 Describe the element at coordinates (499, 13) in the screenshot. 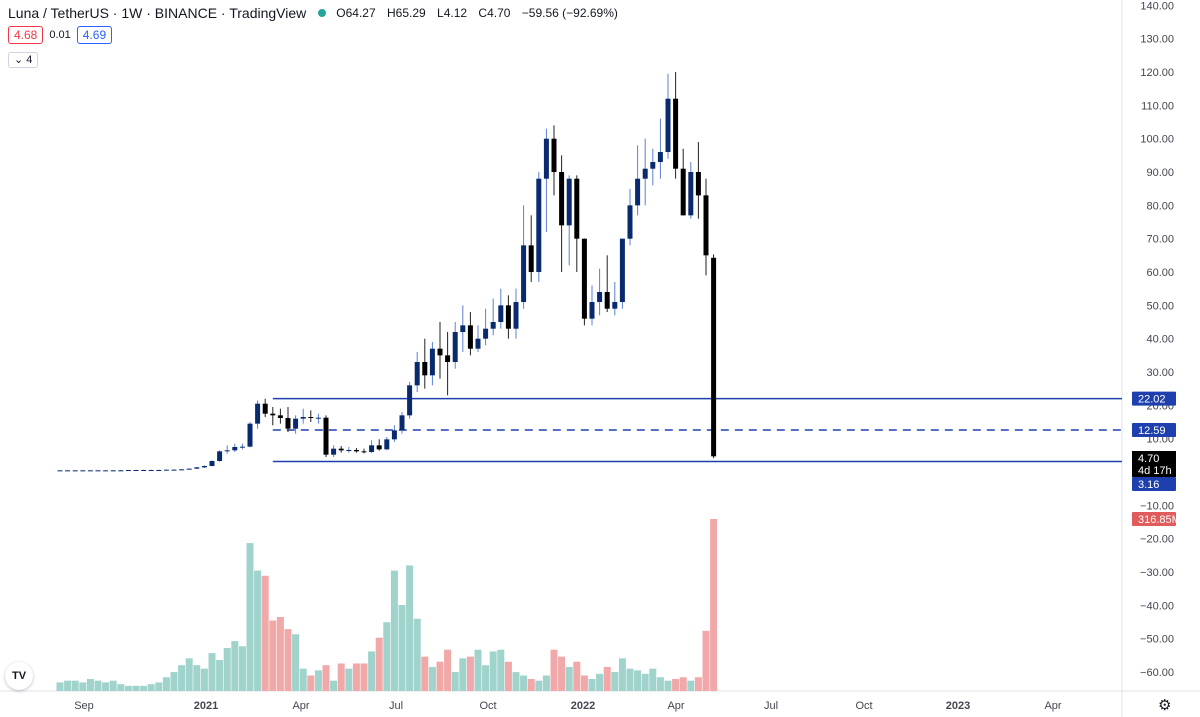

I see `close-value: 4.70` at that location.